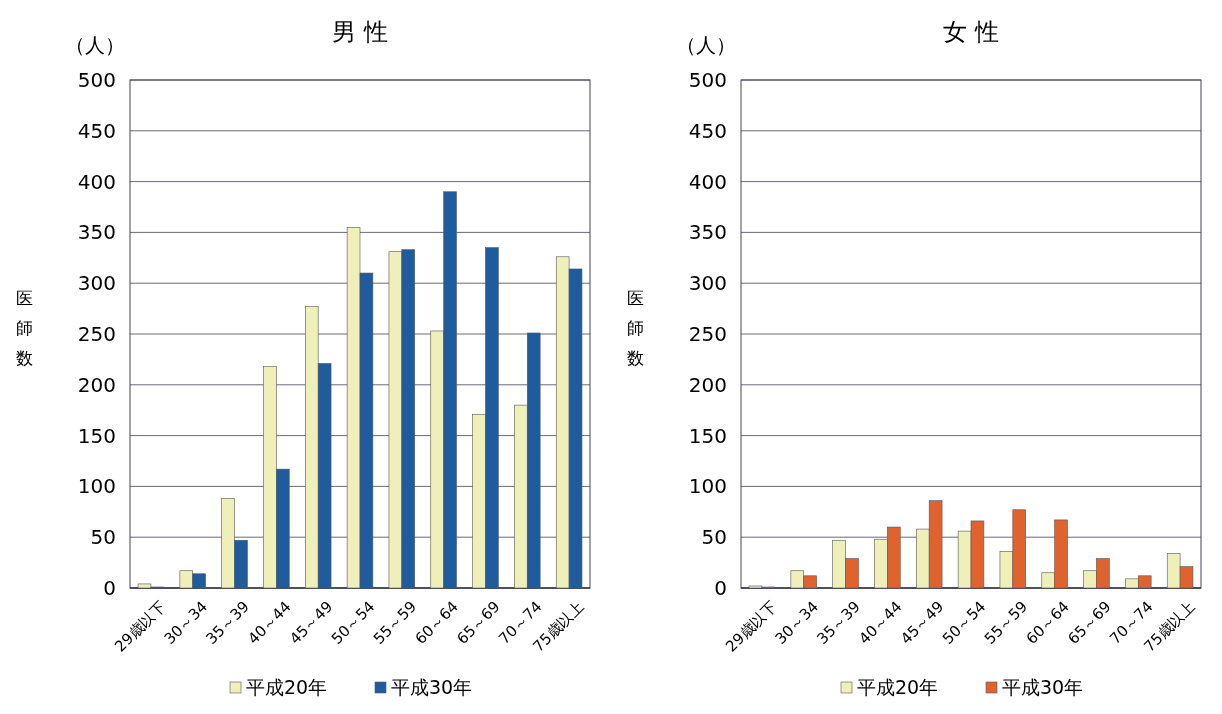  Describe the element at coordinates (971, 32) in the screenshot. I see `chart-title: 女 性` at that location.